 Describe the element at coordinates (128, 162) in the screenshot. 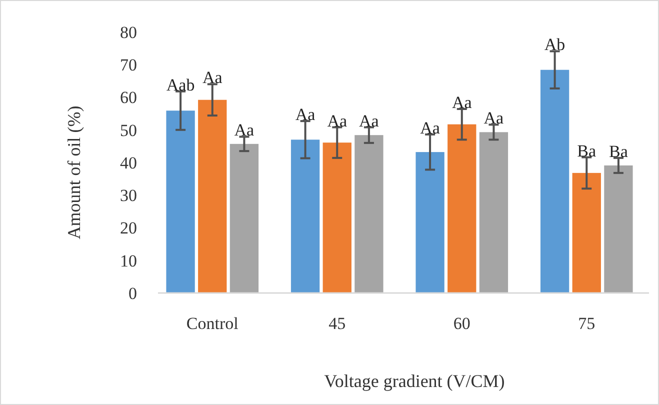

I see `y-tick-label: 40` at that location.